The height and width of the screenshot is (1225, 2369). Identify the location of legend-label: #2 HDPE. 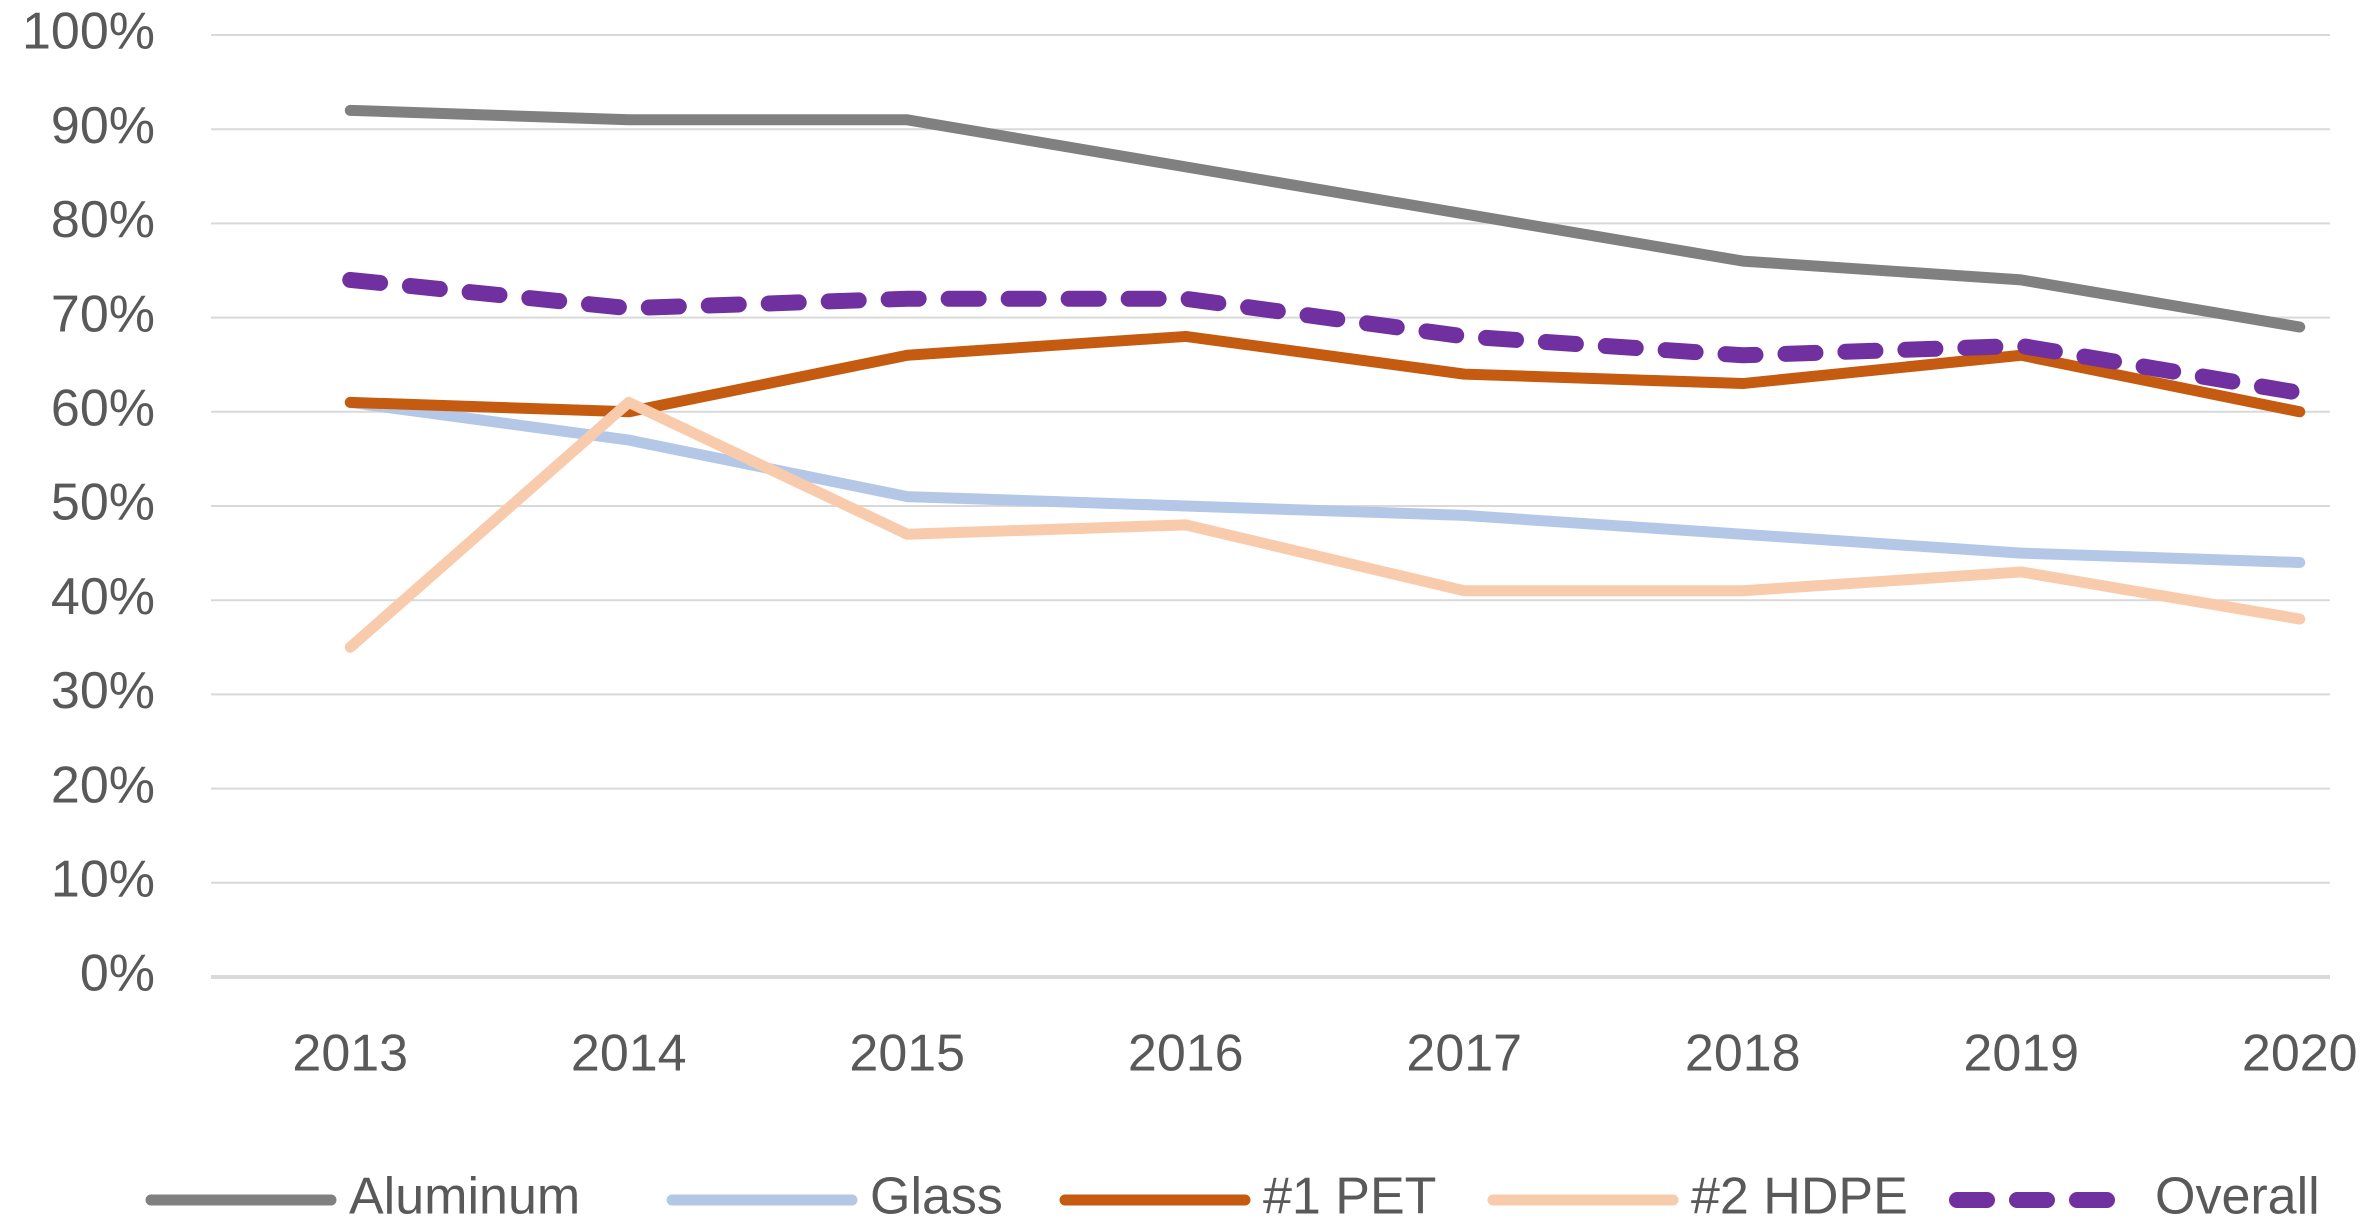
(1799, 1196).